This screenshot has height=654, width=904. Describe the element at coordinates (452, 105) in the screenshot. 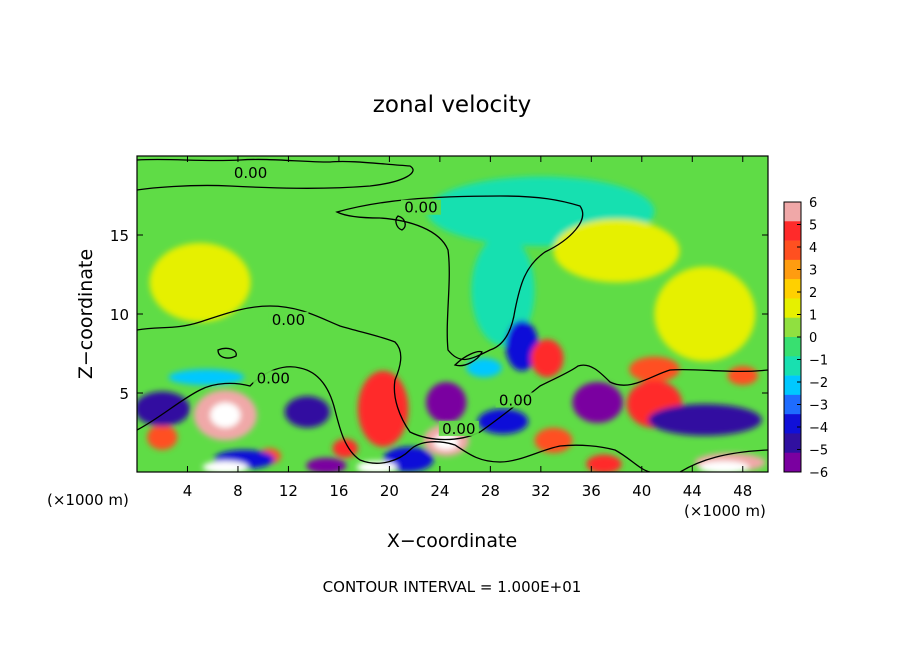

I see `chart-title: zonal velocity` at that location.